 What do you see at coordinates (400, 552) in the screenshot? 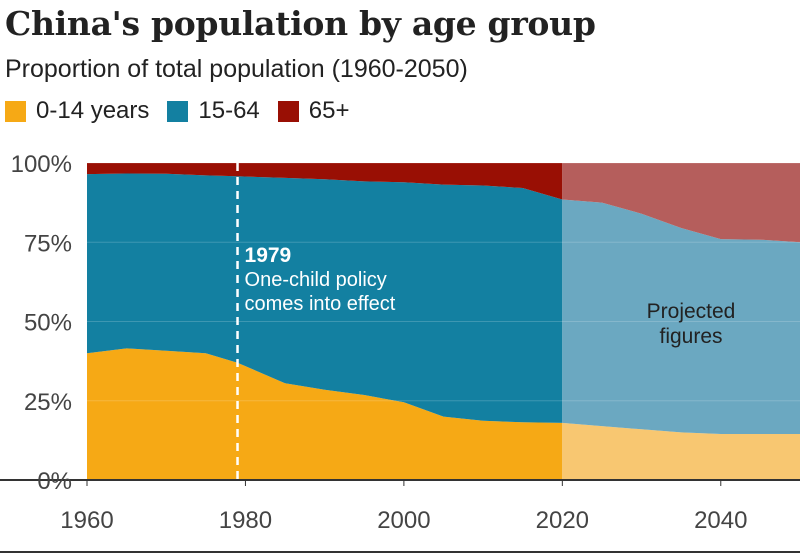
I see `bottom-rule` at bounding box center [400, 552].